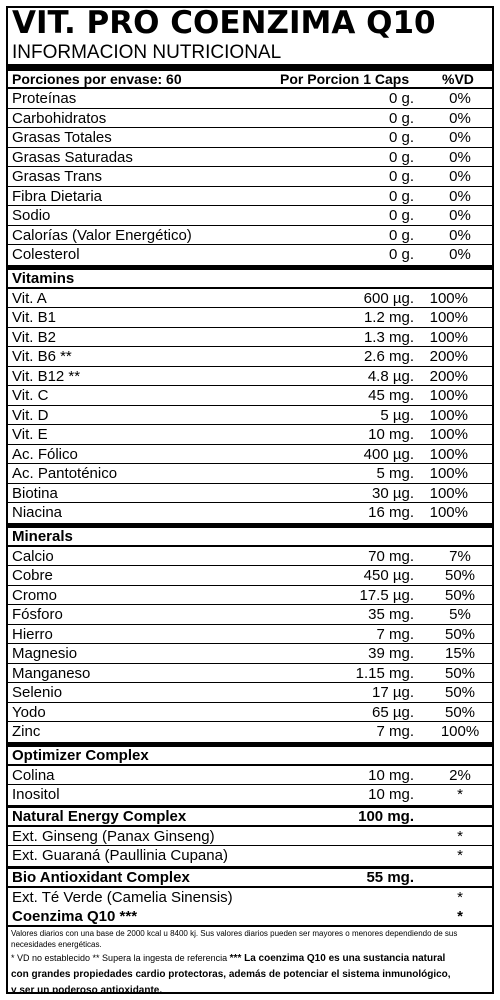 The image size is (500, 1000). Describe the element at coordinates (250, 357) in the screenshot. I see `nutrient-row: Vit. B6 ** 2.6 mg. 200%` at that location.